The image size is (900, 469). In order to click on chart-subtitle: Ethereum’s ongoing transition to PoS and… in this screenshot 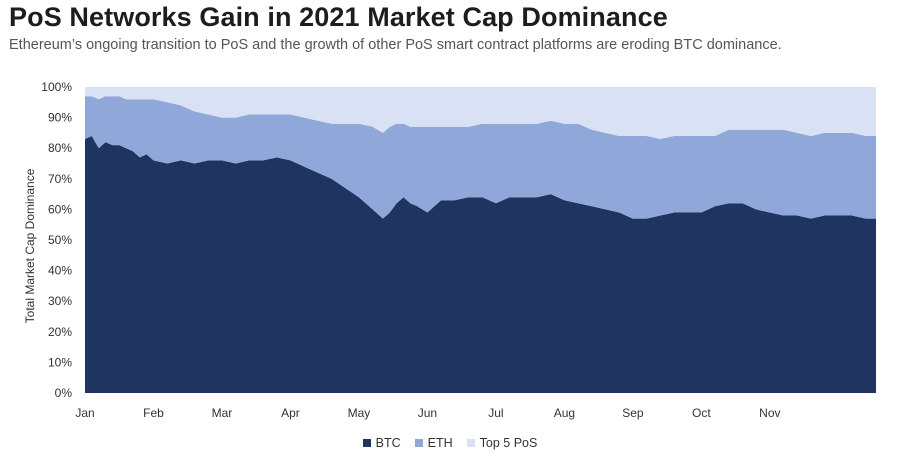, I will do `click(395, 45)`.